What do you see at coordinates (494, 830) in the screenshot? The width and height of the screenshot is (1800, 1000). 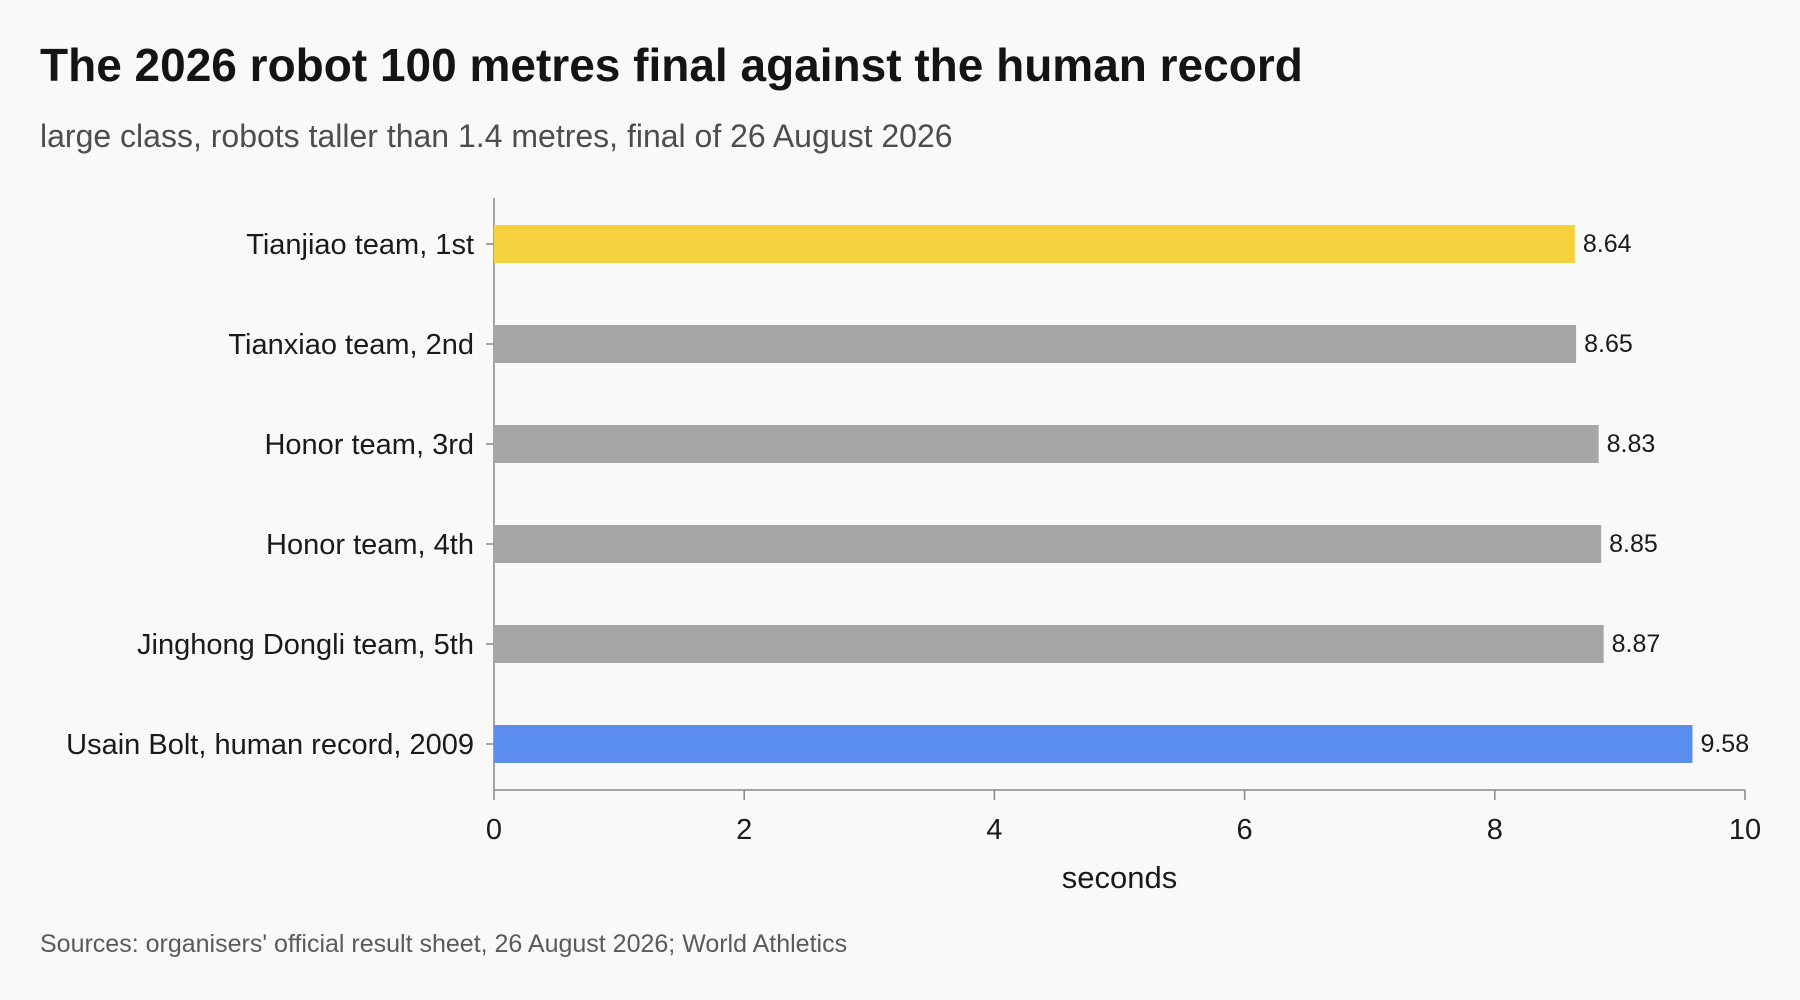 I see `x-tick-label: 0` at bounding box center [494, 830].